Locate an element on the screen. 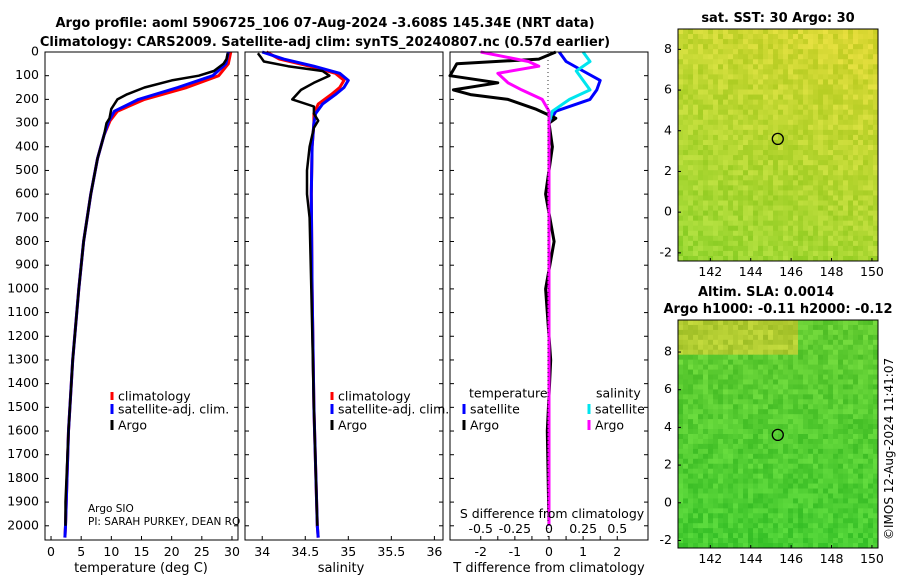  sal-diff-tick-label: 0.5 is located at coordinates (617, 528).